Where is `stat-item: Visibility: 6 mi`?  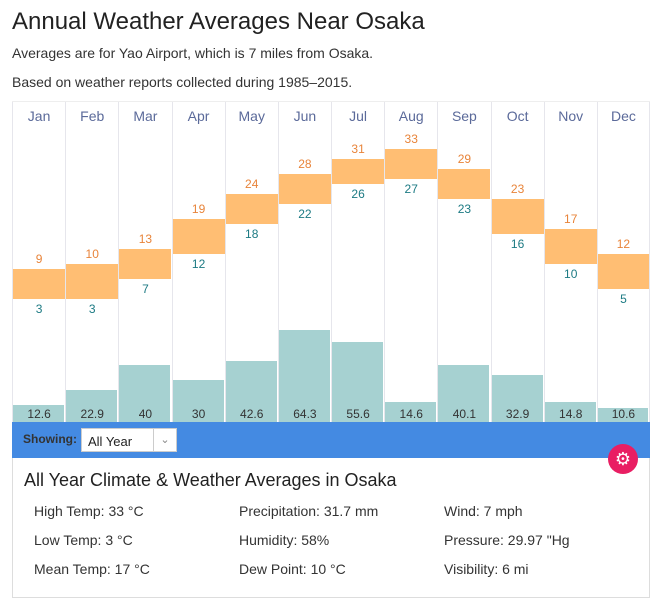
stat-item: Visibility: 6 mi is located at coordinates (486, 569).